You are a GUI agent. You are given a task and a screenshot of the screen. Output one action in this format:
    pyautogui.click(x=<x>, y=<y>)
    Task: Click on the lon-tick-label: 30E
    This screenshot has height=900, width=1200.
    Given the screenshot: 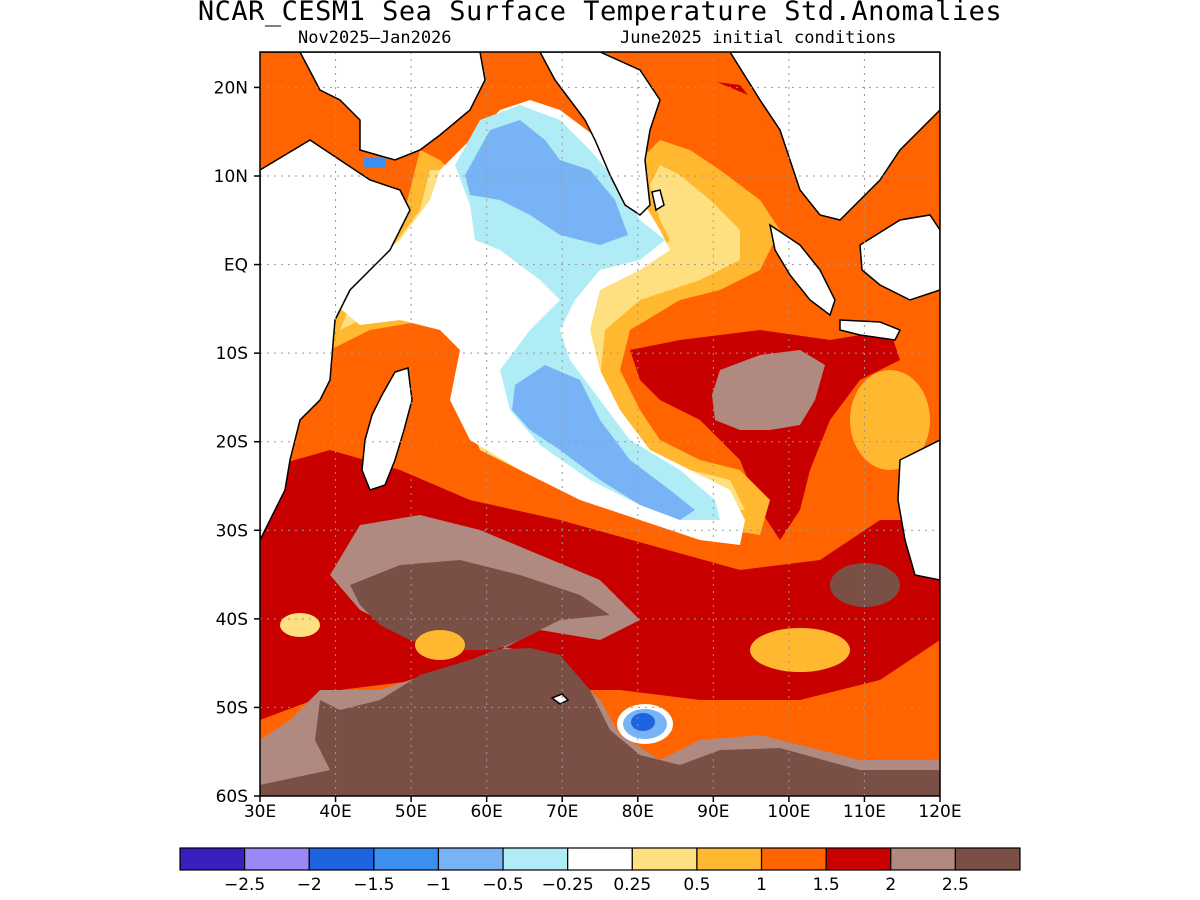 What is the action you would take?
    pyautogui.click(x=260, y=812)
    